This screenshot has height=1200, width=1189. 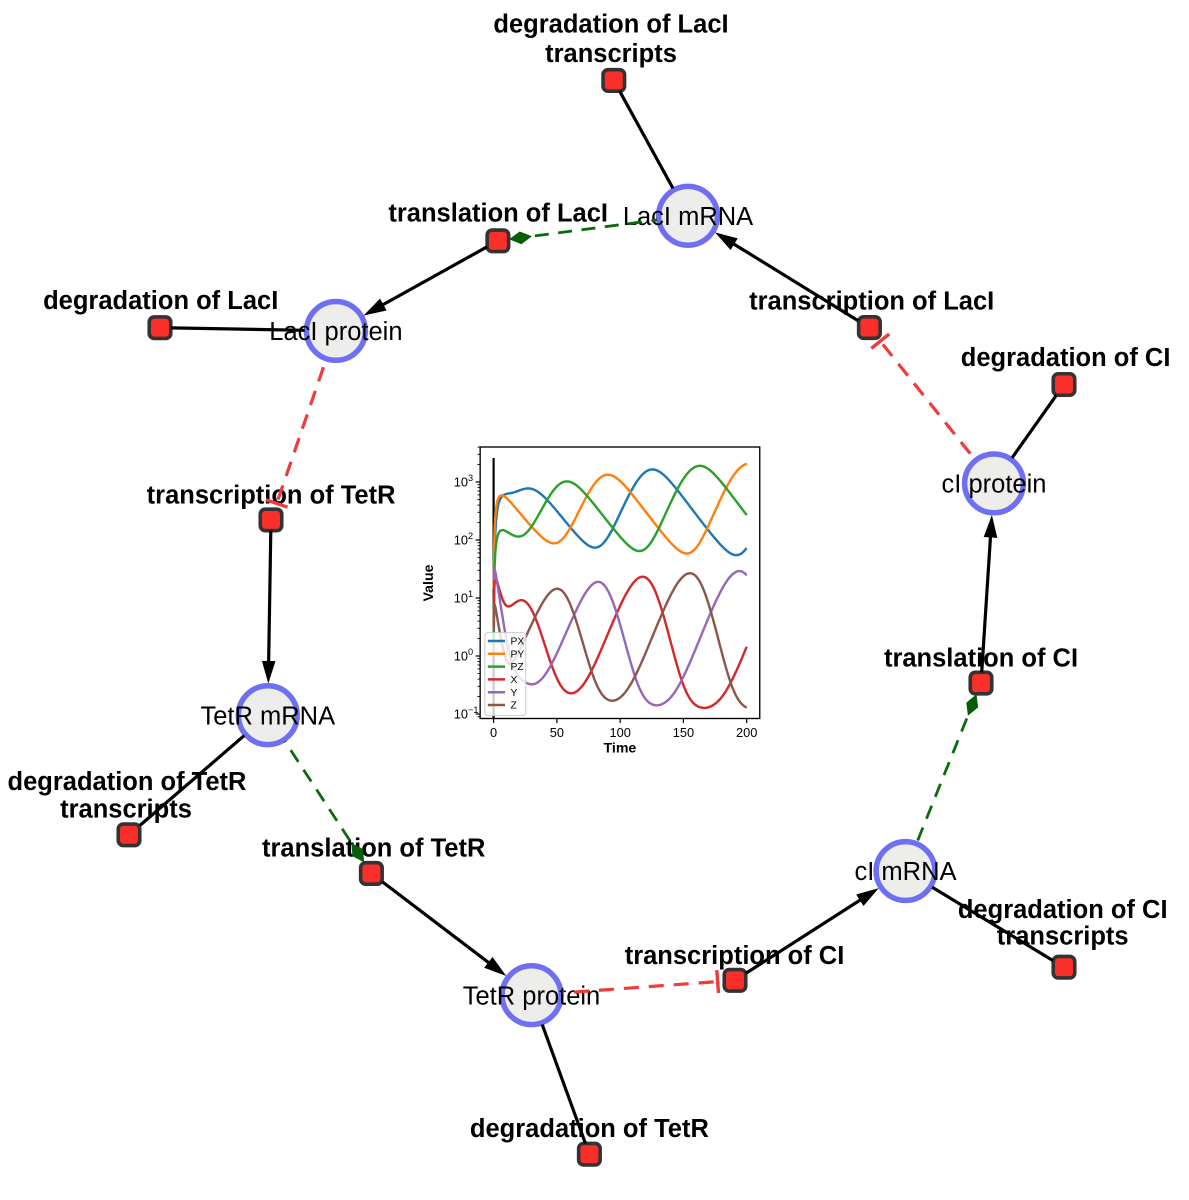 What do you see at coordinates (429, 582) in the screenshot?
I see `svg-text: Value` at bounding box center [429, 582].